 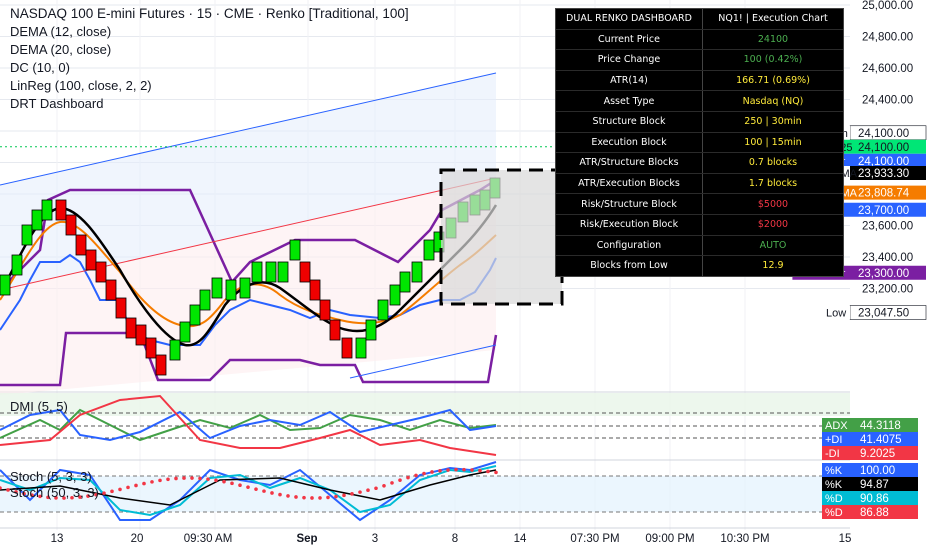 I want to click on legend-dashboard: DRT Dashboard, so click(x=57, y=103).